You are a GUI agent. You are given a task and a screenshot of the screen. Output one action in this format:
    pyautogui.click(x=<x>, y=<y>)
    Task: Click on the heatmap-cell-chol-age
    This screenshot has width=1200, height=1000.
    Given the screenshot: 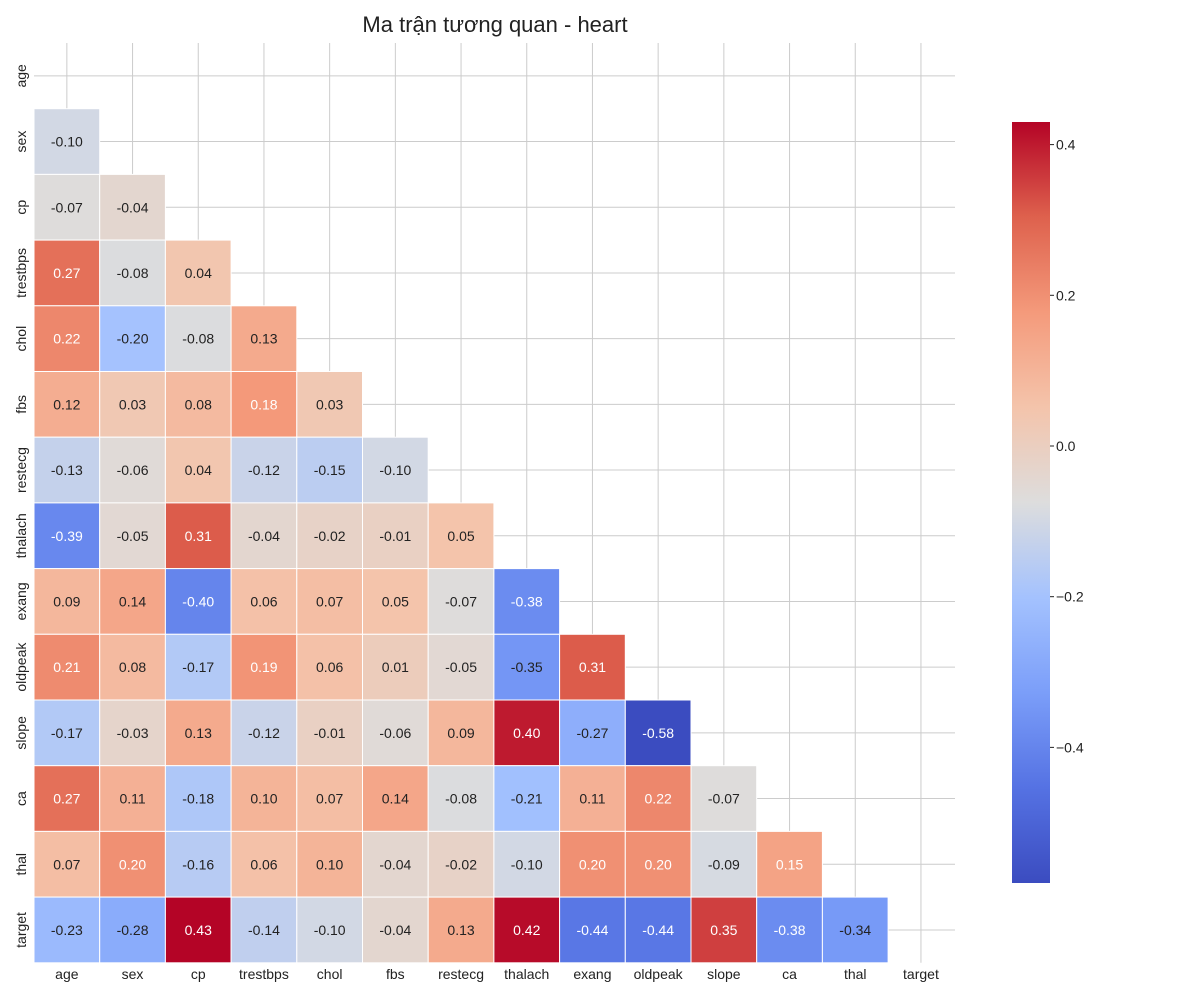 What is the action you would take?
    pyautogui.click(x=67, y=338)
    